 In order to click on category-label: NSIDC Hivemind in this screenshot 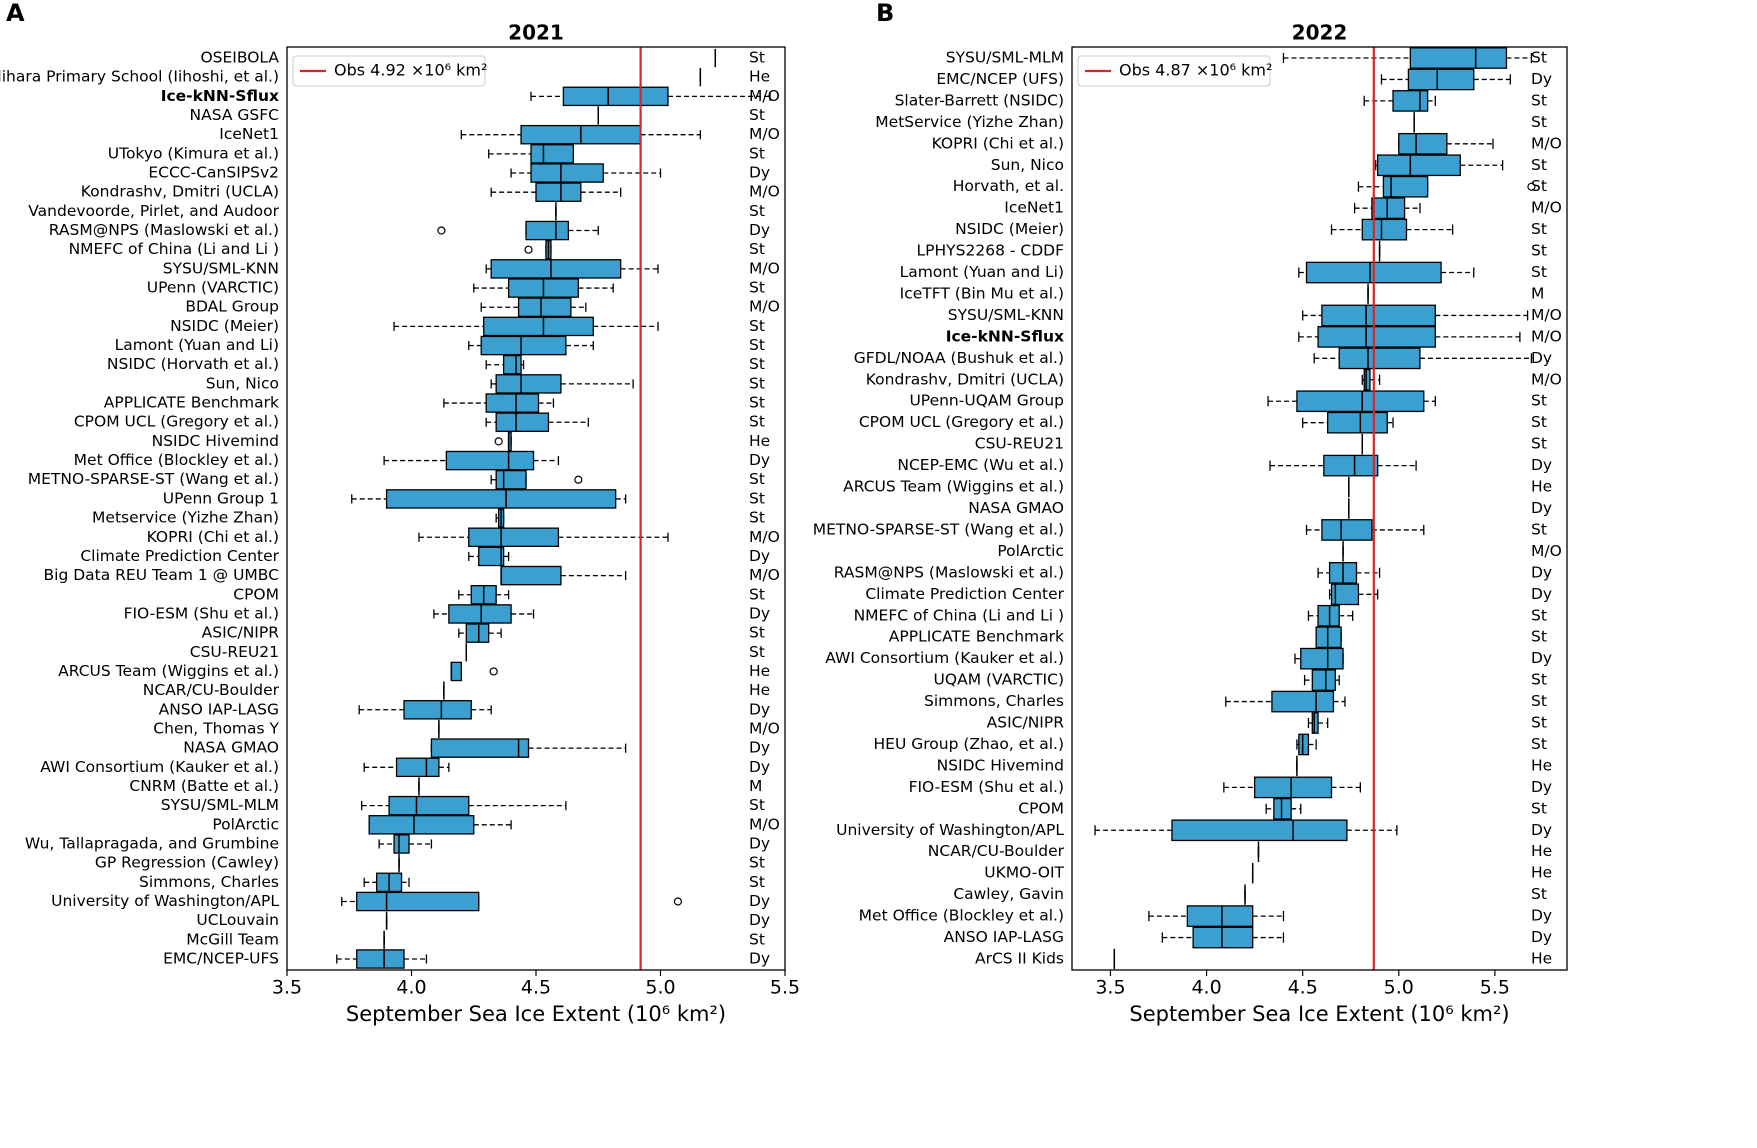, I will do `click(215, 441)`.